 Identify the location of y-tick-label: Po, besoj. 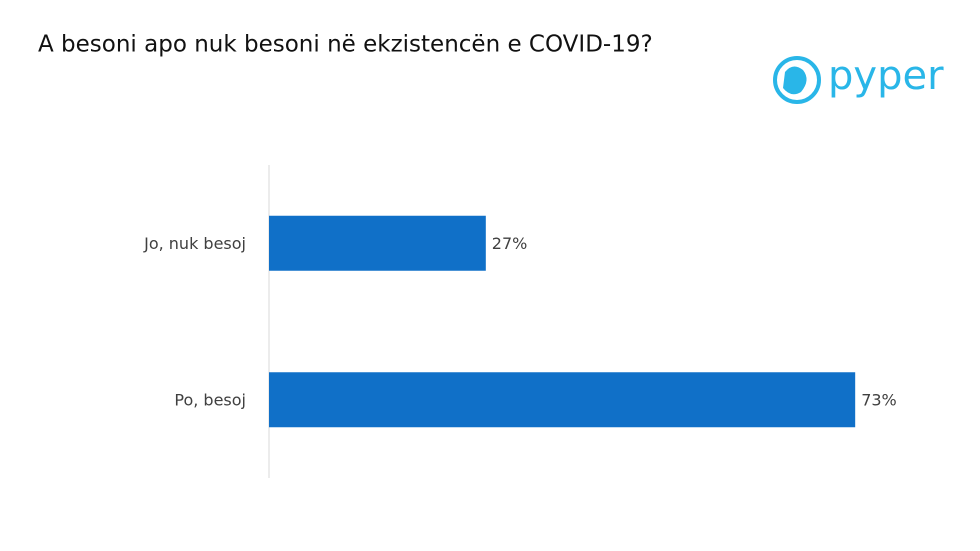
(210, 399).